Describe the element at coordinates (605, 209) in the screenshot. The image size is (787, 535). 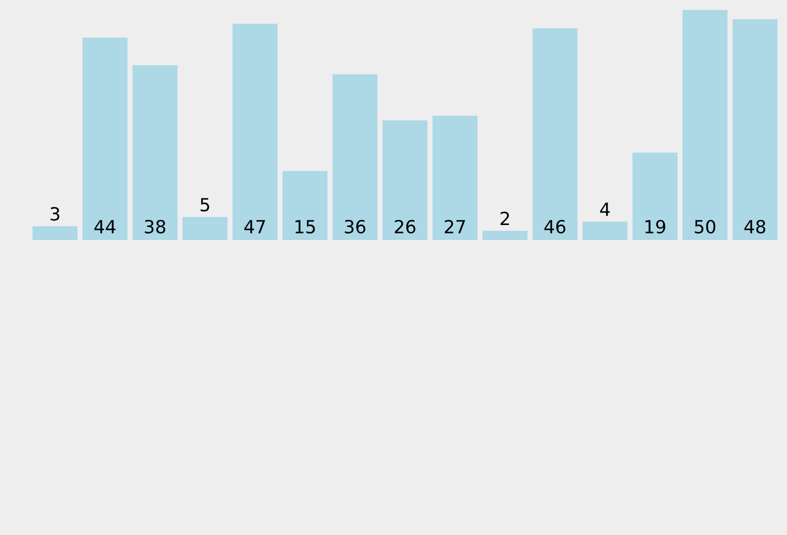
I see `data-label: 4` at that location.